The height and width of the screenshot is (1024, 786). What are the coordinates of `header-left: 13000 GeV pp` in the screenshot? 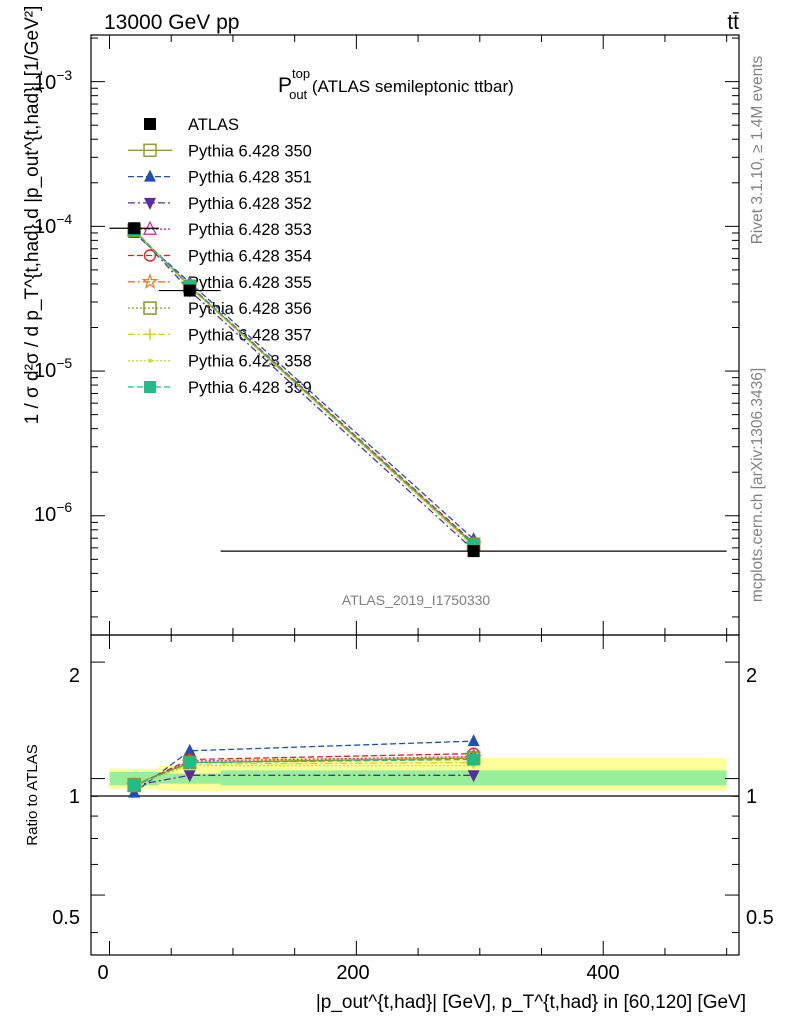 It's located at (171, 22).